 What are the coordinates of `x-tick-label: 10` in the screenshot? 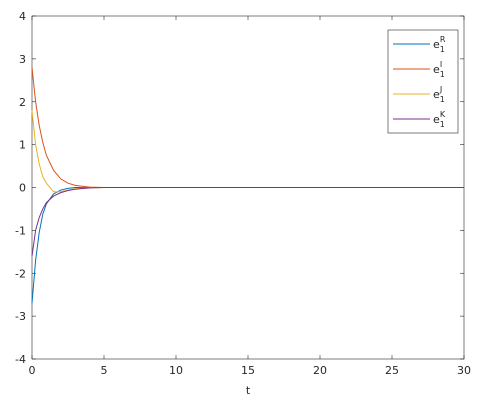 It's located at (176, 370).